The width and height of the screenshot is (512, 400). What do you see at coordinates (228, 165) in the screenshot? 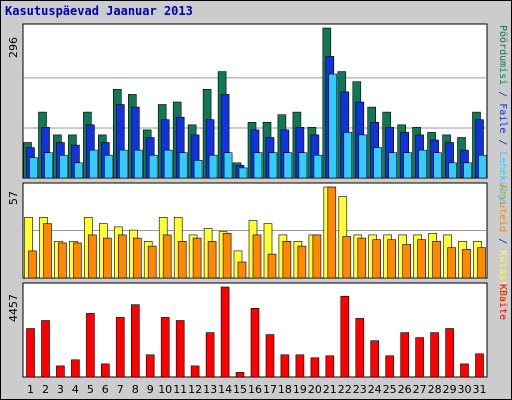
I see `bar-lehekülgi-day-14` at bounding box center [228, 165].